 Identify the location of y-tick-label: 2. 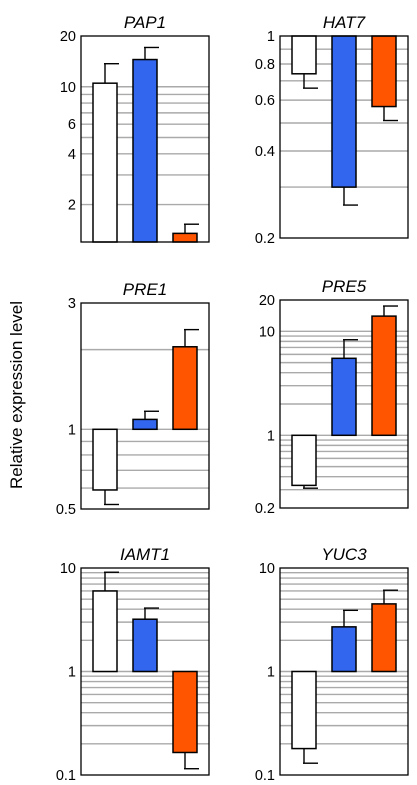
(72, 206).